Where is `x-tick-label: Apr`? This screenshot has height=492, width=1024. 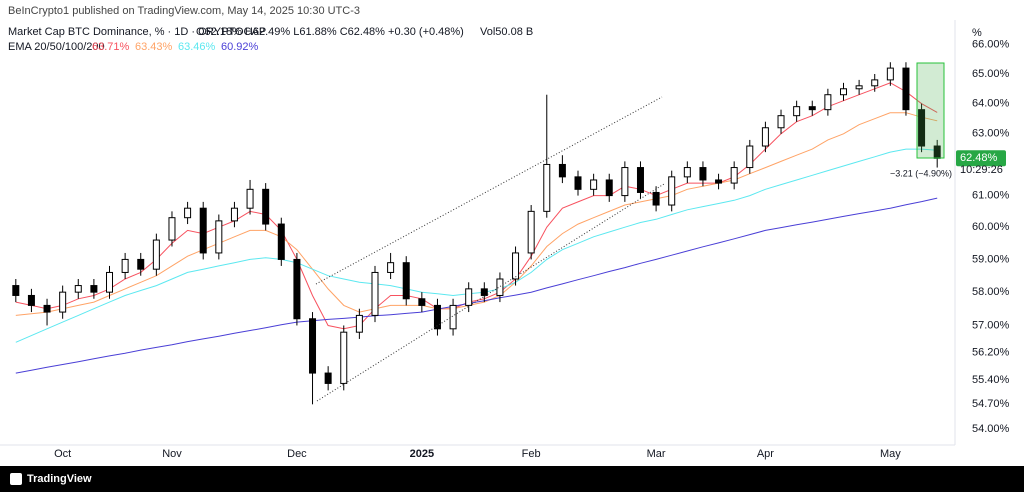 x-tick-label: Apr is located at coordinates (765, 454).